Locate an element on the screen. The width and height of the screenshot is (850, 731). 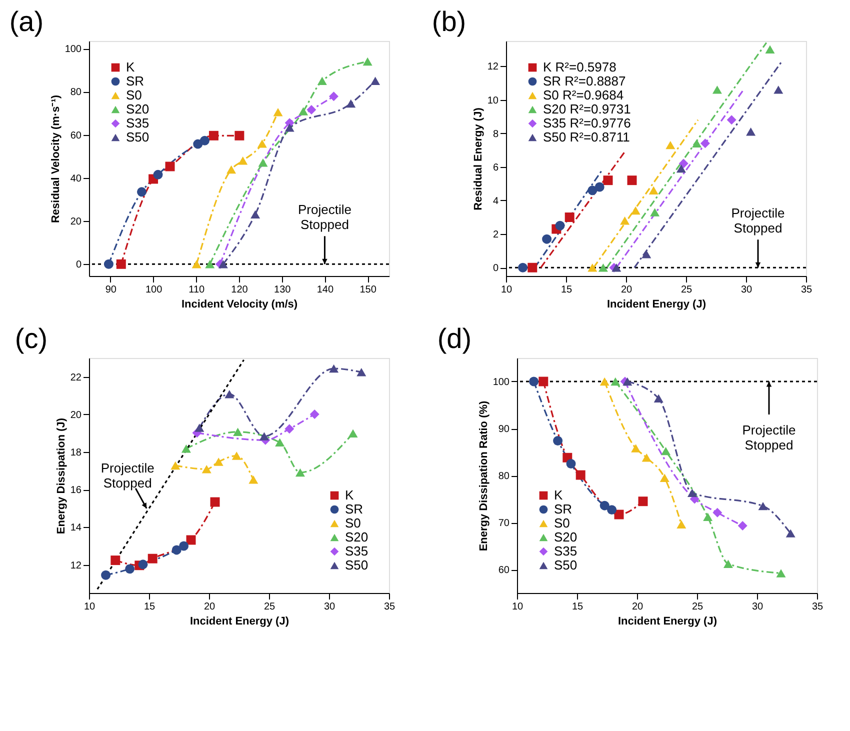
legend-label: S50 R²=0.8711 is located at coordinates (586, 137).